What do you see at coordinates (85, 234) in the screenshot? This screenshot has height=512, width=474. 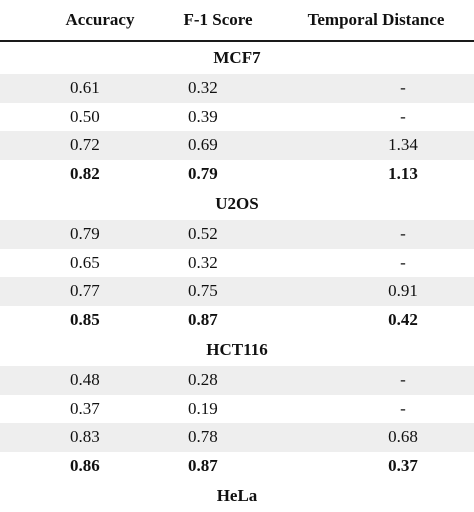 I see `accuracy-cell: 0.79` at bounding box center [85, 234].